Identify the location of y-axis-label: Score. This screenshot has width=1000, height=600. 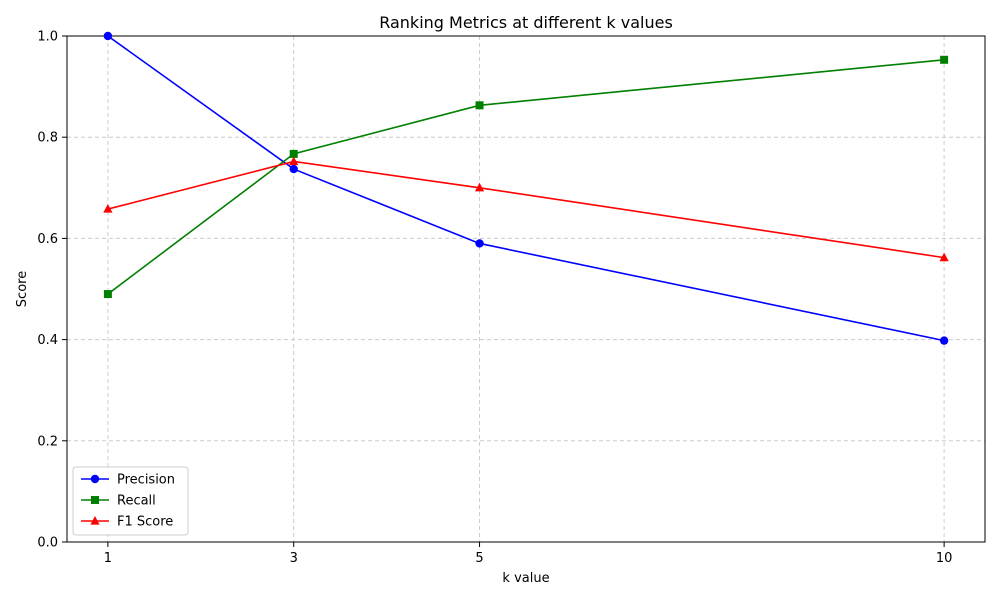
(22, 289).